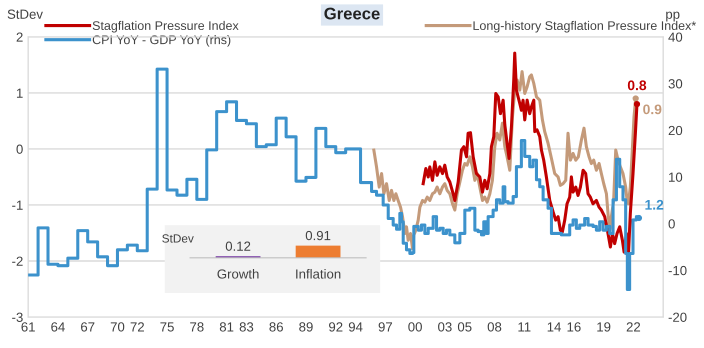 Image resolution: width=704 pixels, height=348 pixels. Describe the element at coordinates (237, 273) in the screenshot. I see `x-tick-label: Growth` at that location.